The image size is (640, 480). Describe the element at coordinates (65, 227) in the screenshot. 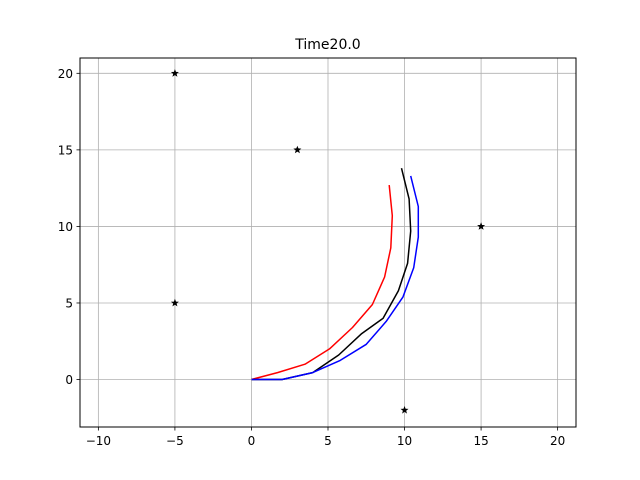

I see `y-tick-label: 10` at that location.